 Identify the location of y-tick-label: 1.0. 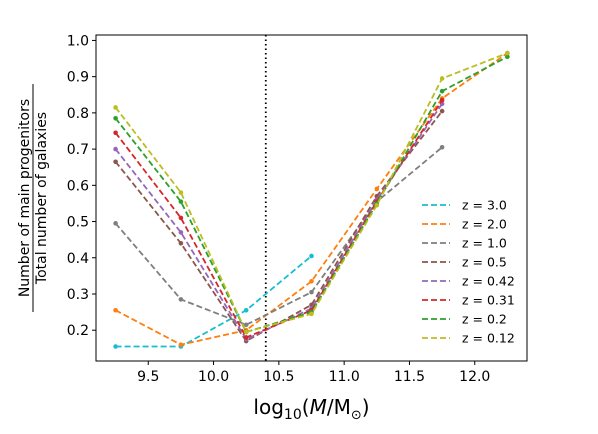
(78, 41).